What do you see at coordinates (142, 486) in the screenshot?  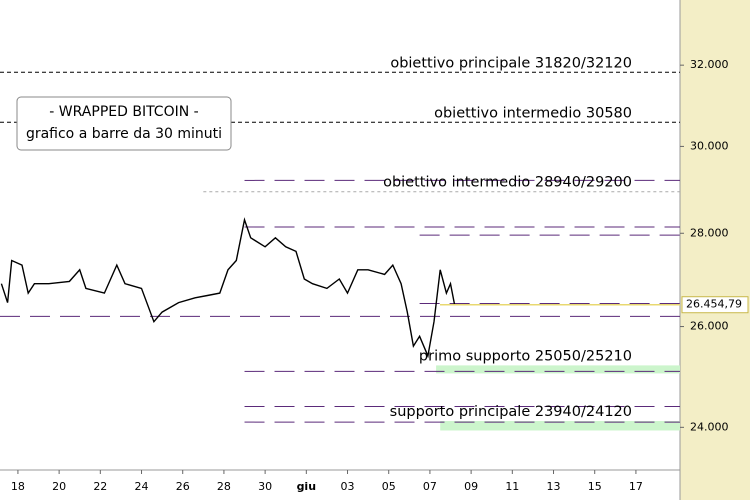 I see `x-tick-label: 24` at bounding box center [142, 486].